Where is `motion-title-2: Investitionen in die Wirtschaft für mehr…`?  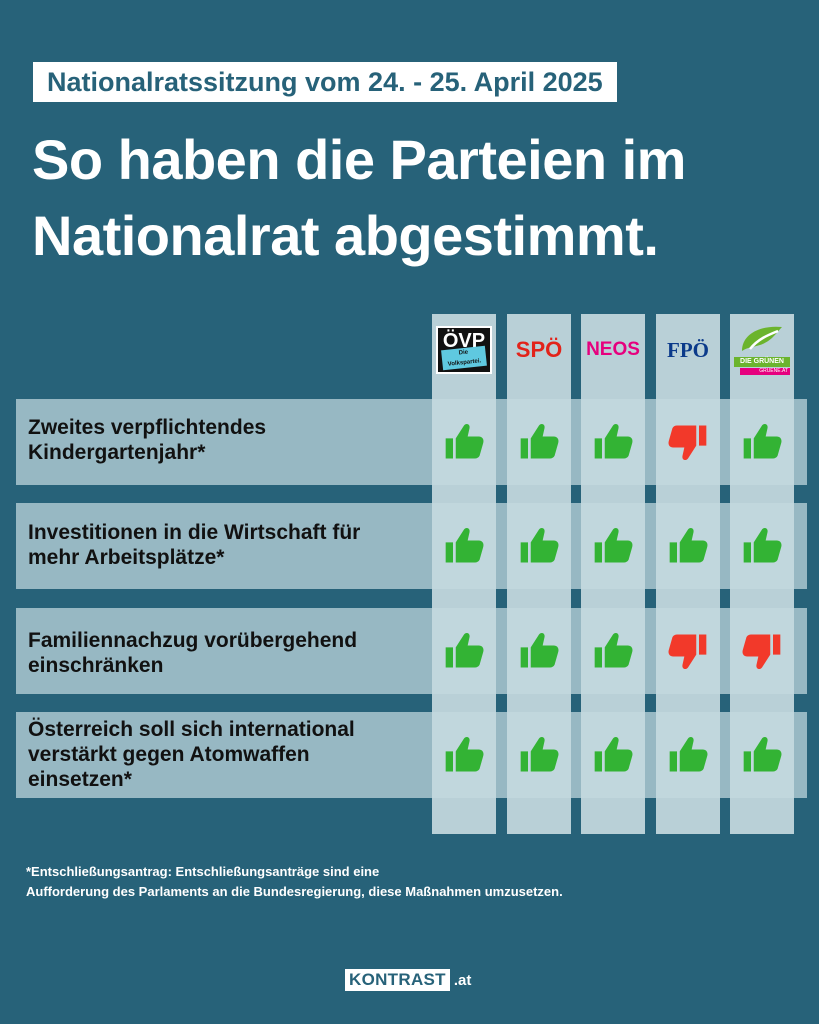
motion-title-2: Investitionen in die Wirtschaft für mehr… is located at coordinates (194, 545).